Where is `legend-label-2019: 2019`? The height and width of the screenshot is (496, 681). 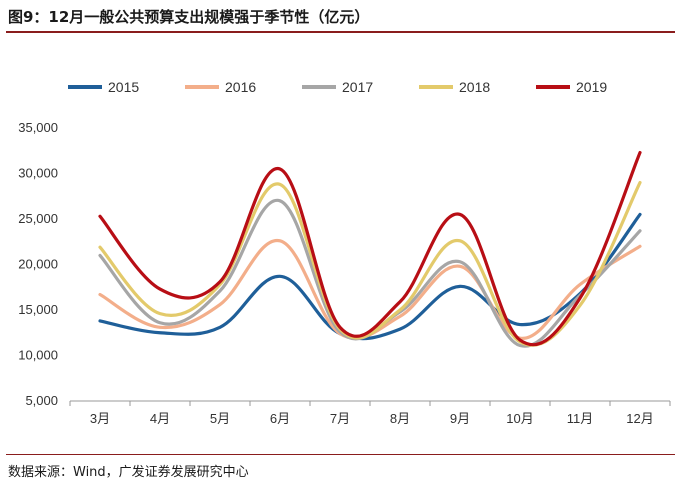 legend-label-2019: 2019 is located at coordinates (591, 87).